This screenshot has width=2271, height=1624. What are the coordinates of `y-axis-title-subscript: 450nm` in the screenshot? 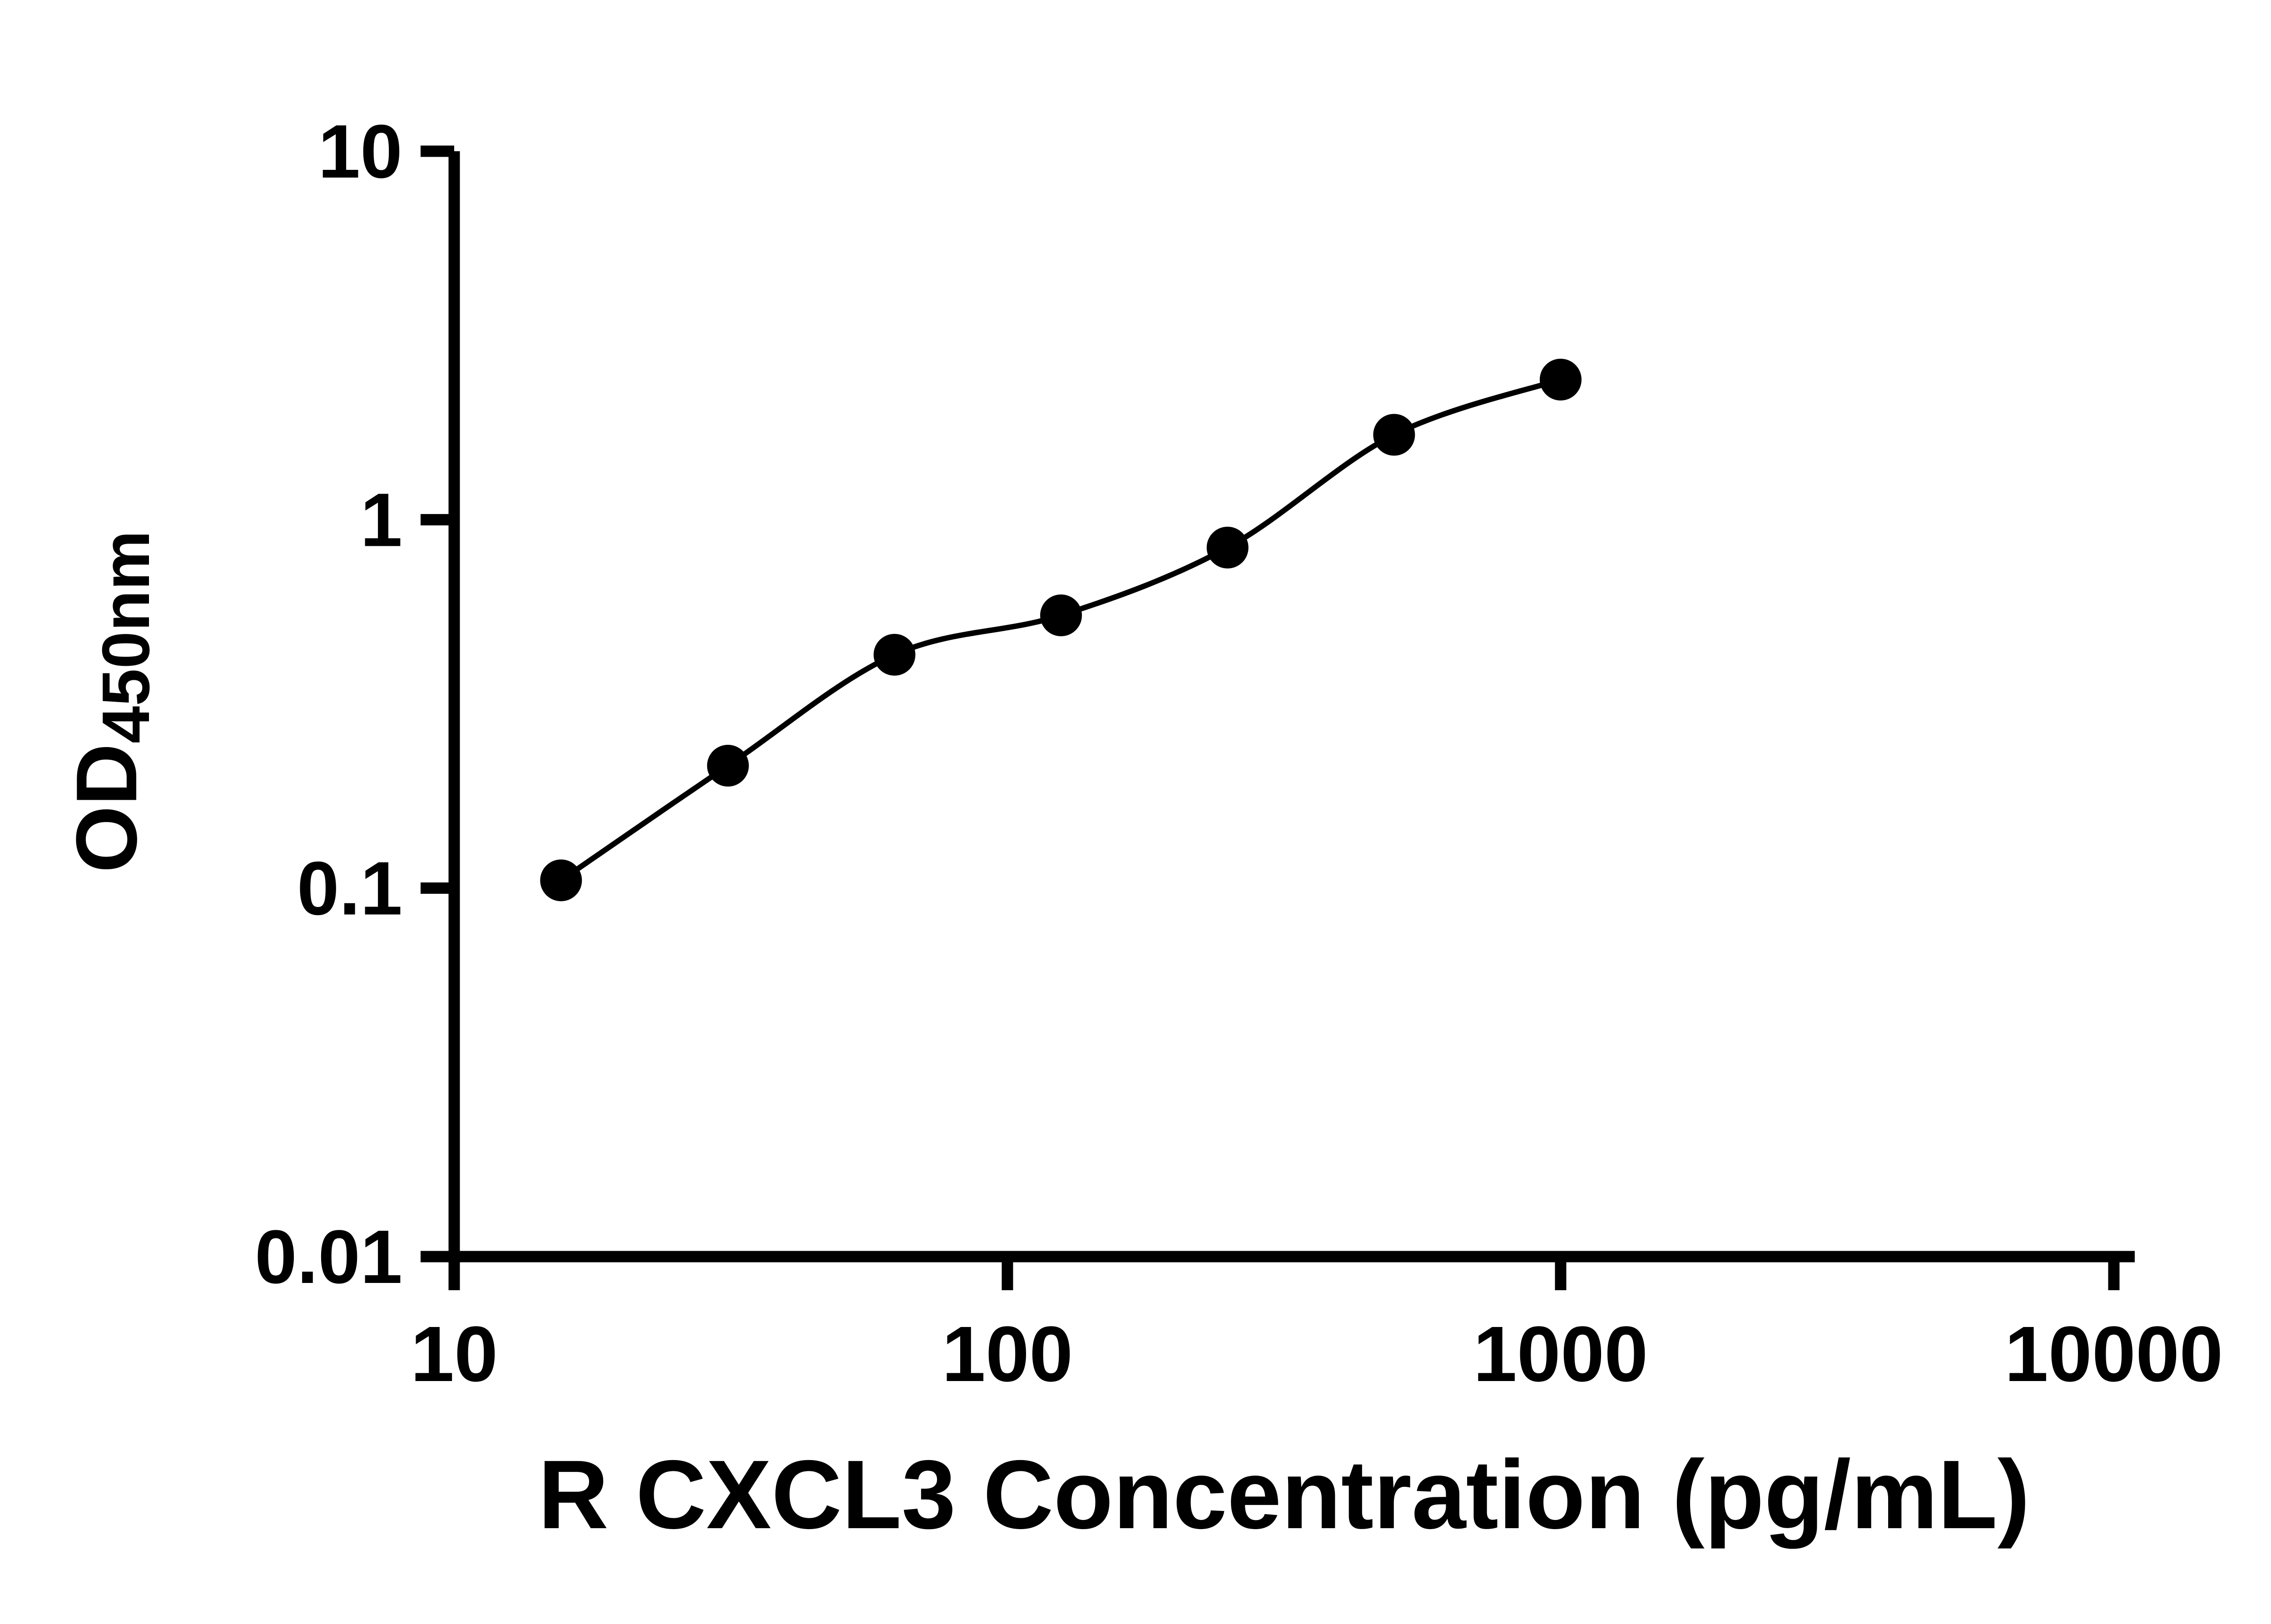 It's located at (126, 636).